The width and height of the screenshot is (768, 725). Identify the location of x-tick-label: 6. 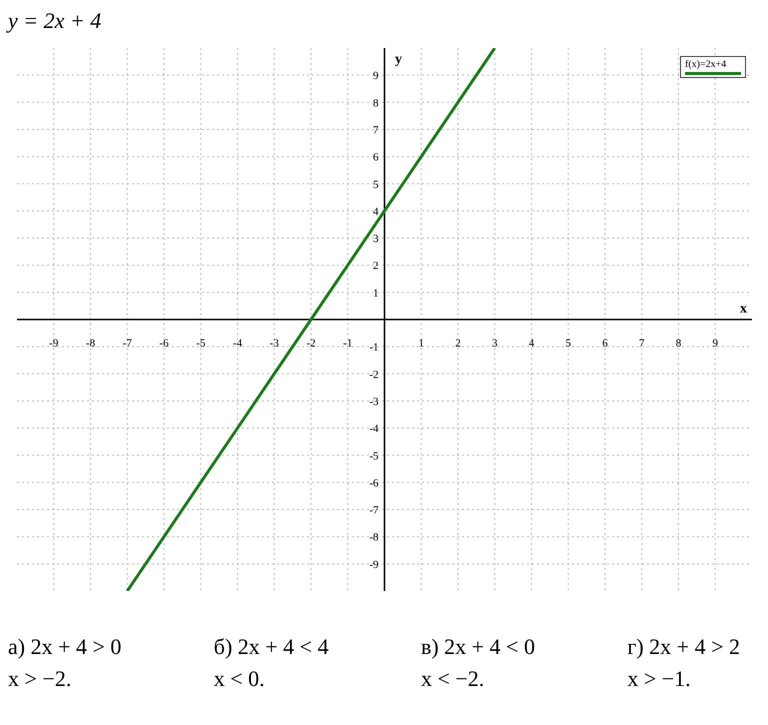
(605, 344).